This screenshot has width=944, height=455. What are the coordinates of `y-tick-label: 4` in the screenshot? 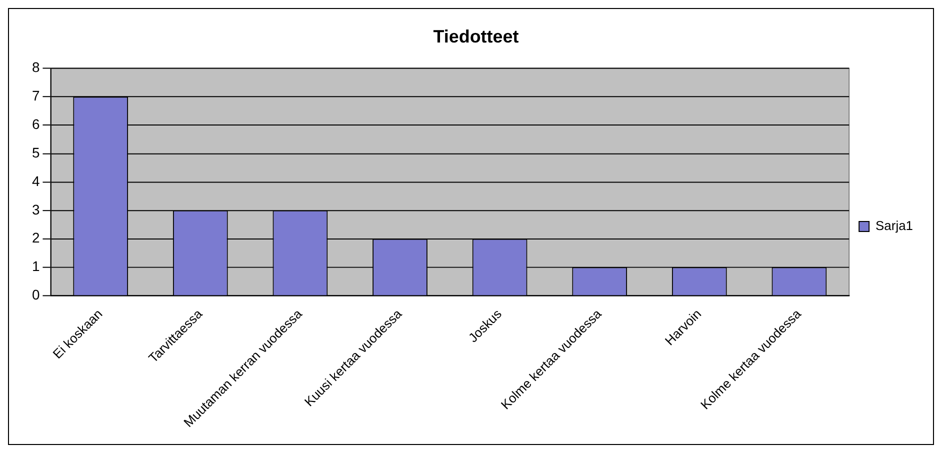 It's located at (36, 180).